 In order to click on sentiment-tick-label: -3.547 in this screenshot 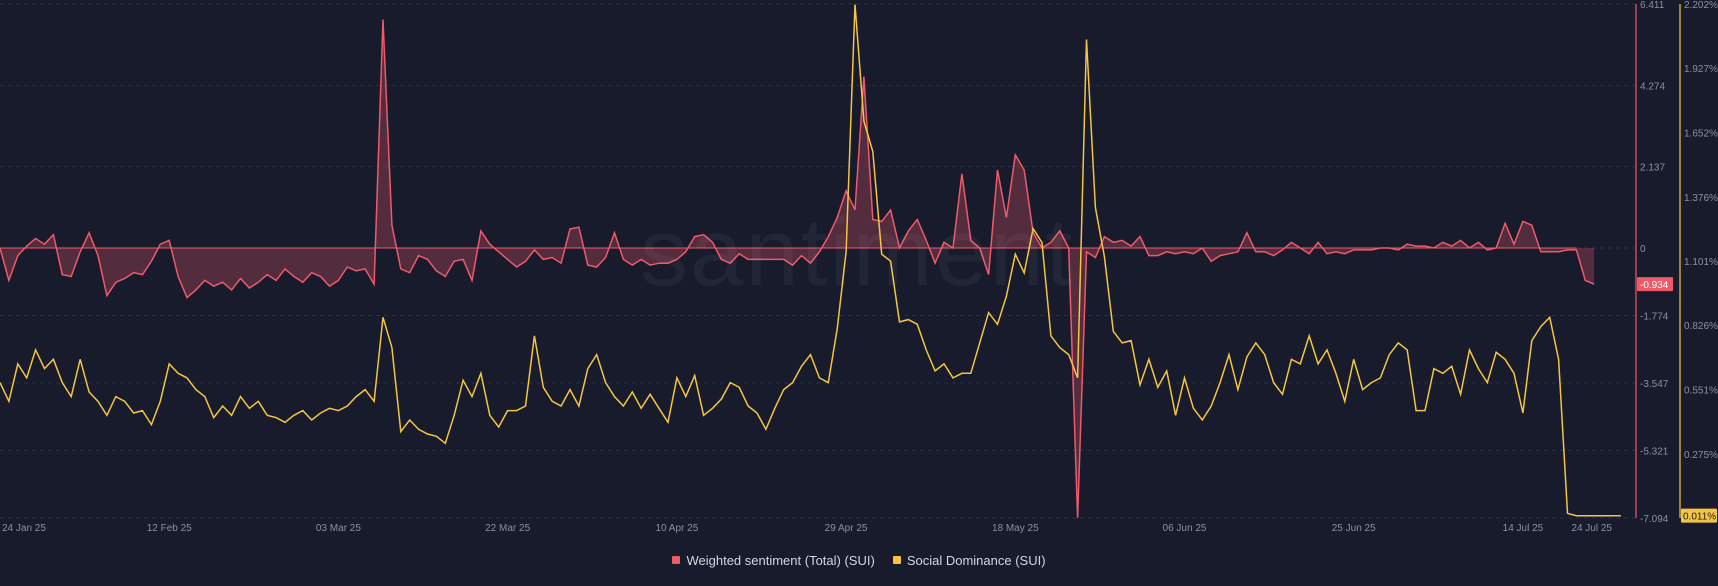, I will do `click(1654, 384)`.